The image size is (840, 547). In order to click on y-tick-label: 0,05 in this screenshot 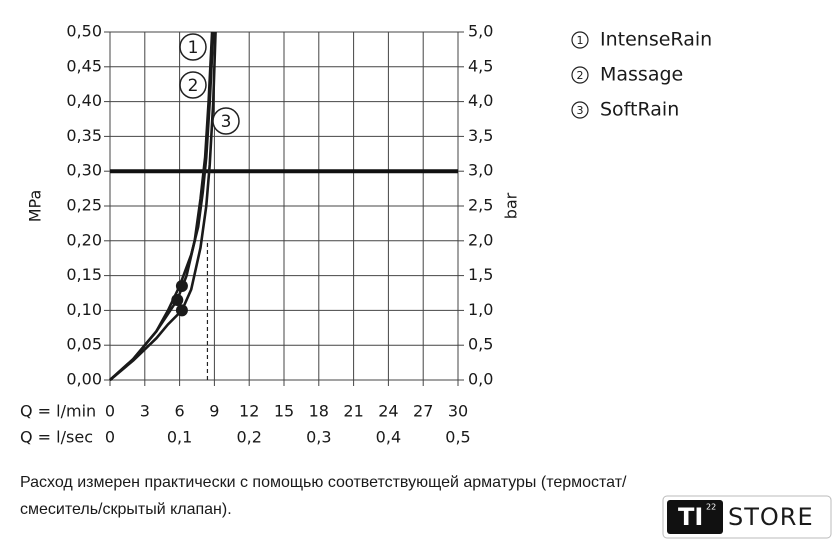, I will do `click(84, 344)`.